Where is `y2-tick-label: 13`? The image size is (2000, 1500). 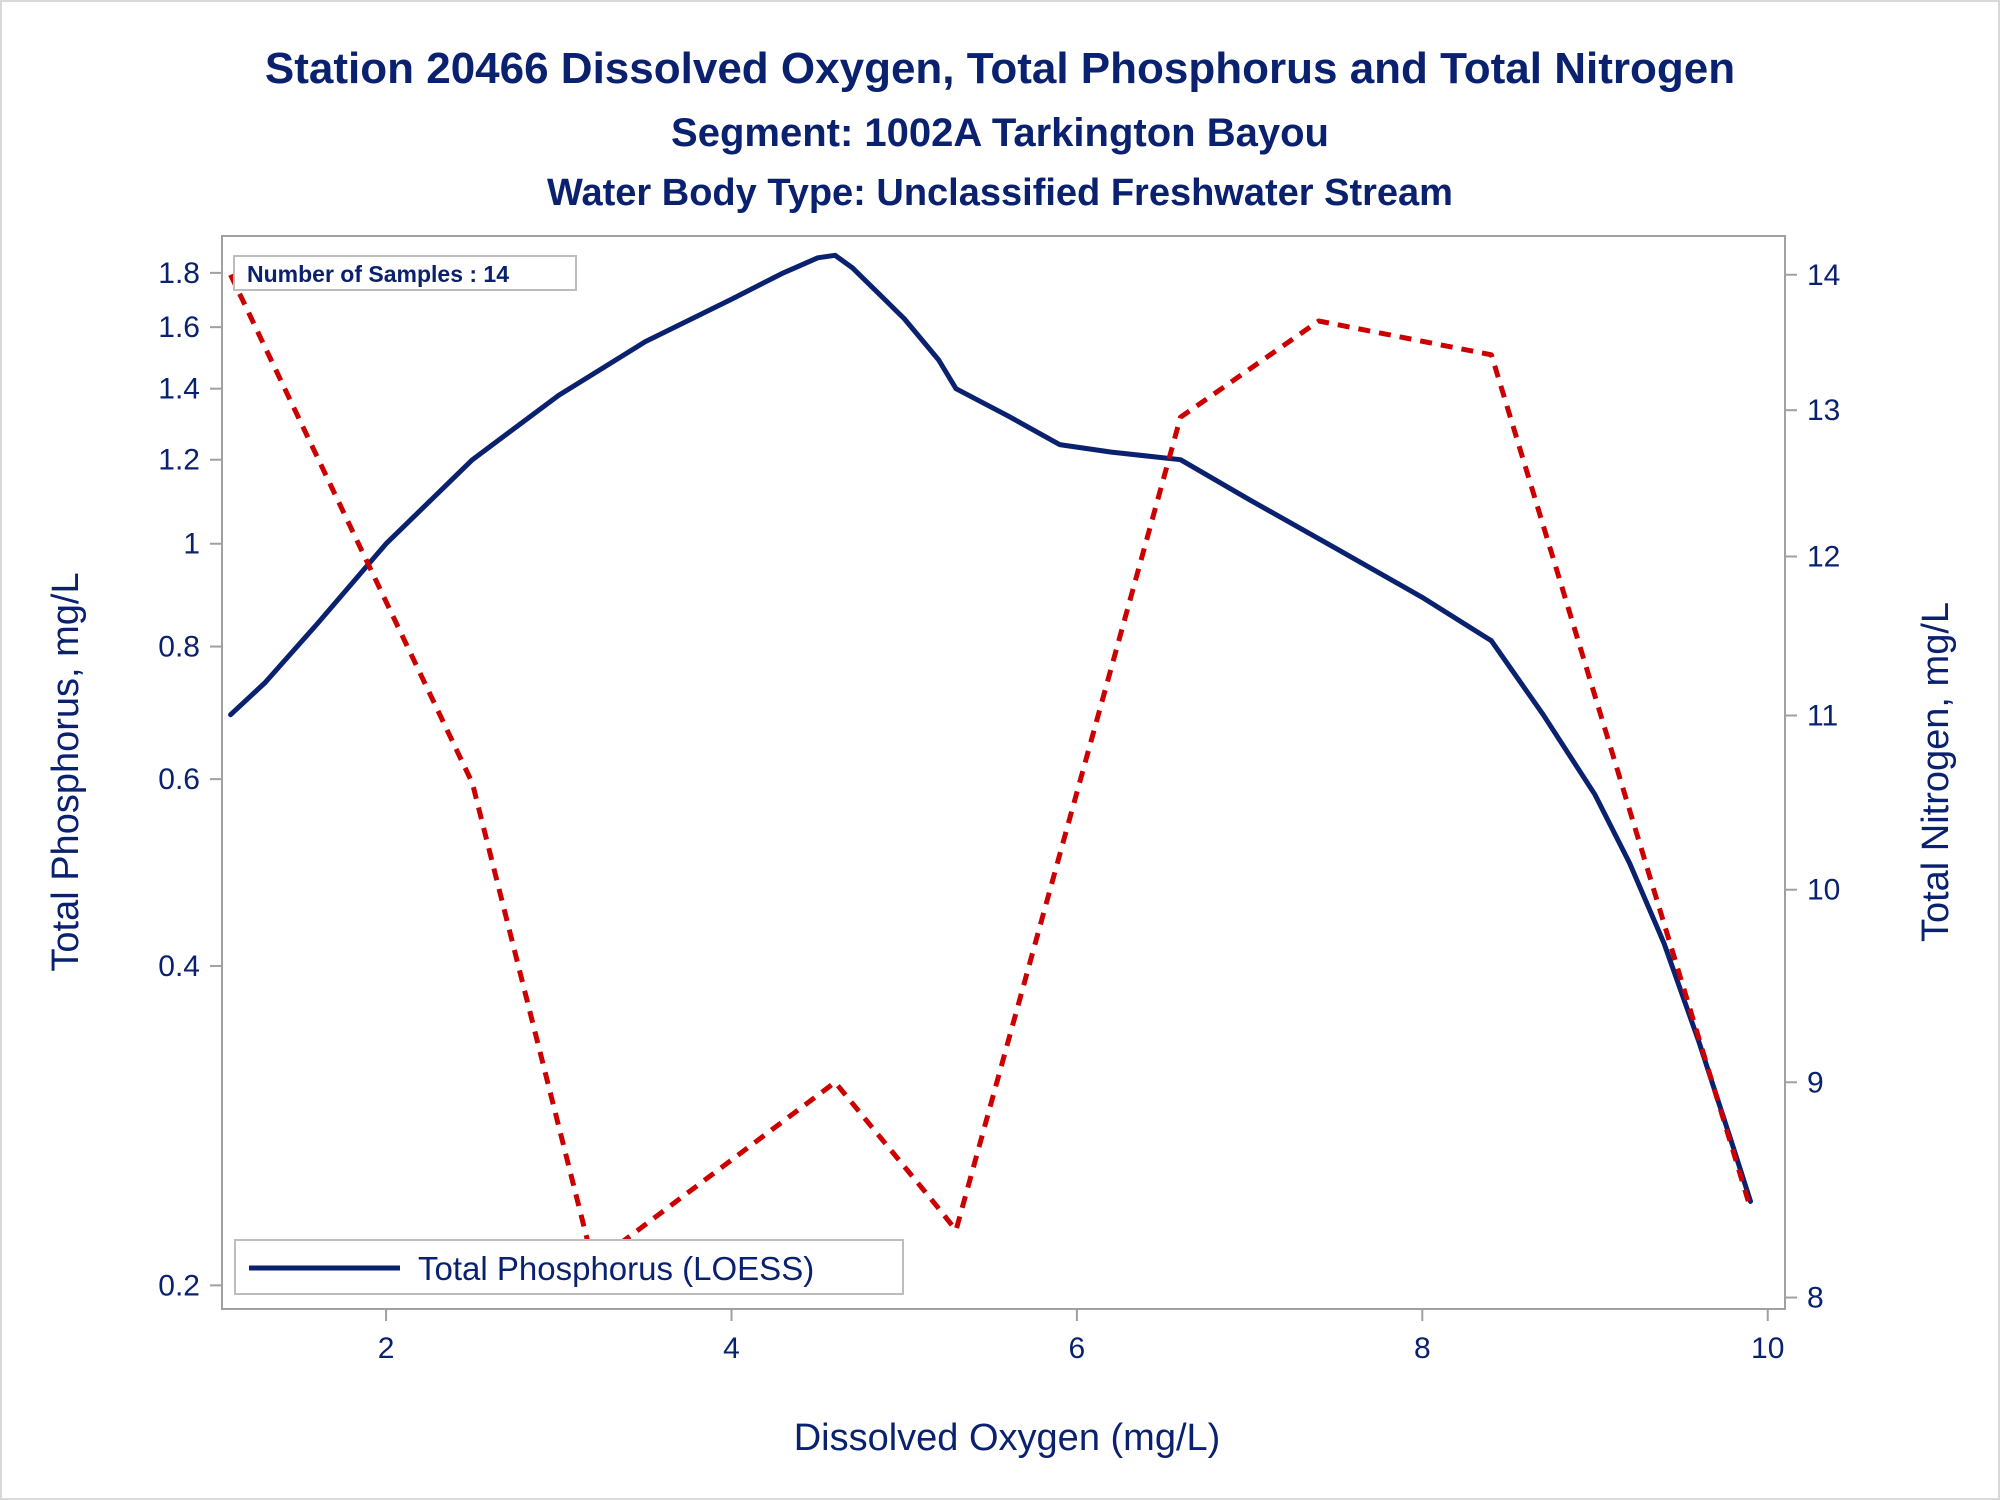 y2-tick-label: 13 is located at coordinates (1823, 410).